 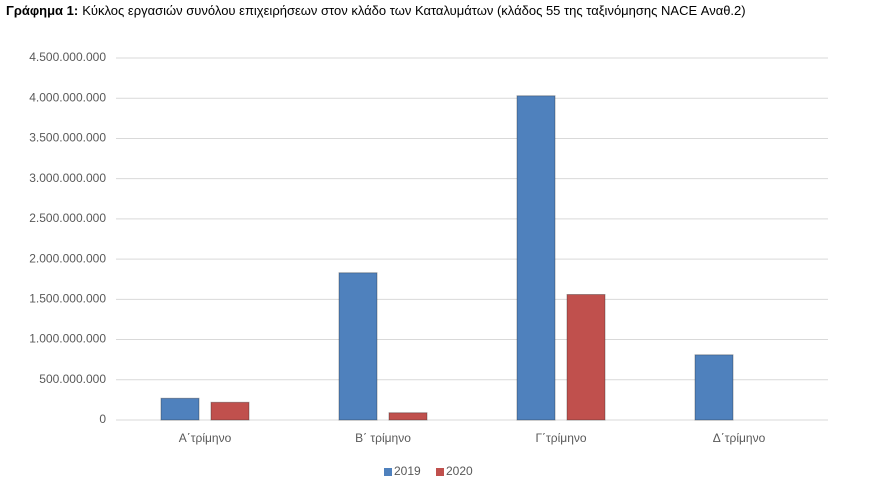 I want to click on title-label: Γράφημα 1:, so click(x=42, y=10).